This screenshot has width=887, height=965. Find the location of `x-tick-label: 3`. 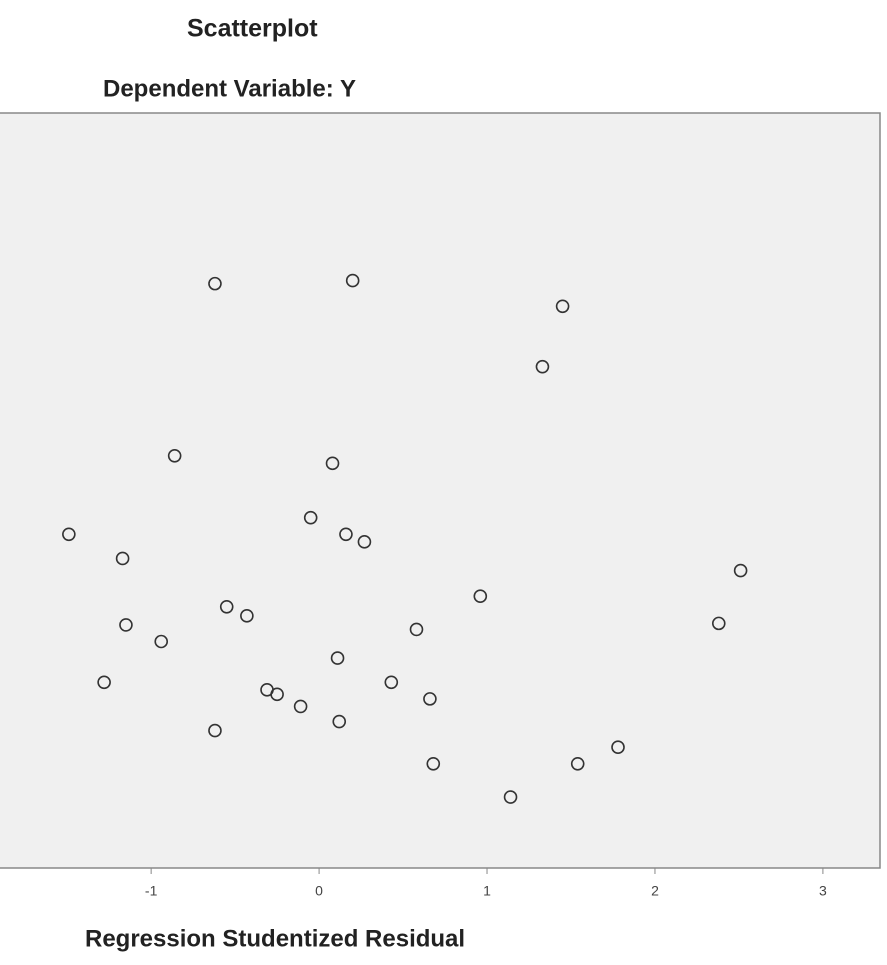

x-tick-label: 3 is located at coordinates (823, 891).